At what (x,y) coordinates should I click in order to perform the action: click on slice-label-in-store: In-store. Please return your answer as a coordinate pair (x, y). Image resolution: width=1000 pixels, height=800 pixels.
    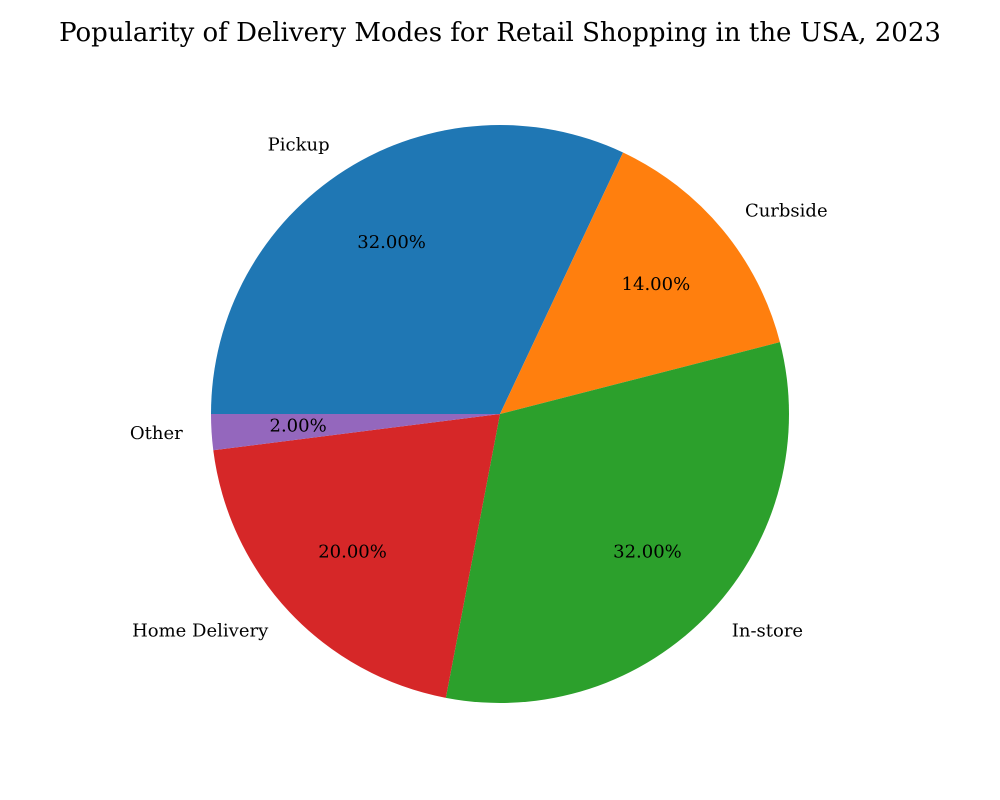
    Looking at the image, I should click on (767, 631).